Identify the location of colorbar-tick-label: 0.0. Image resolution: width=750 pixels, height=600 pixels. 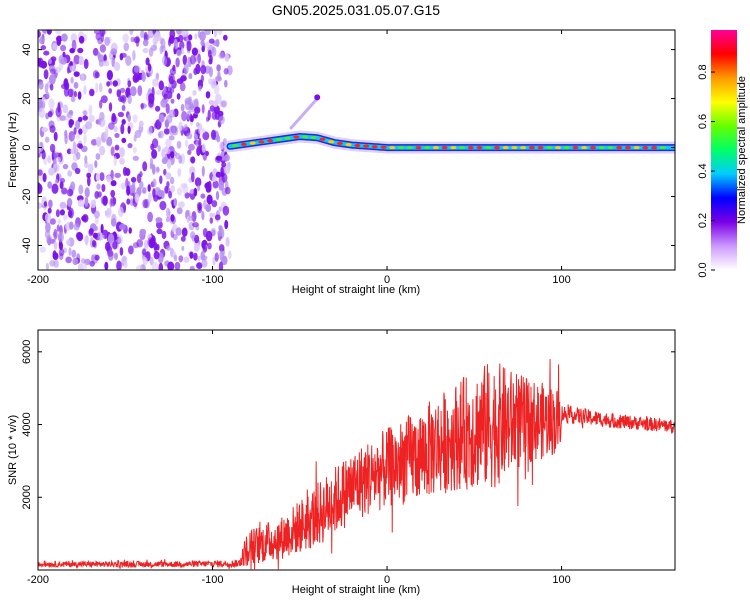
(703, 269).